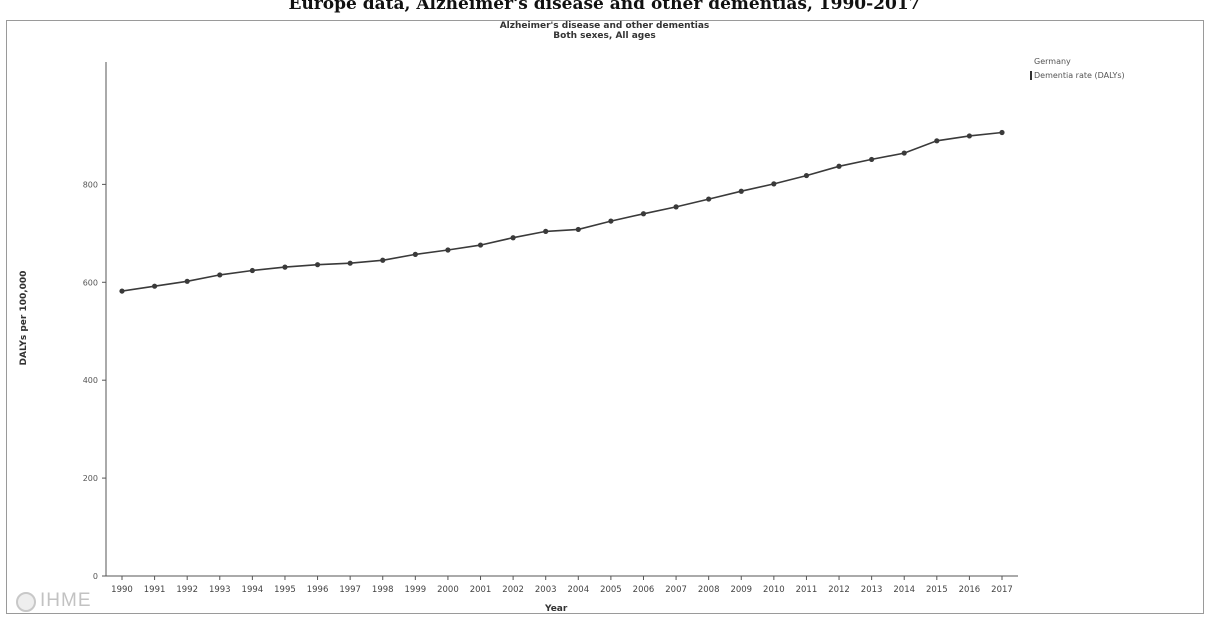 The width and height of the screenshot is (1209, 619). I want to click on x-tick-label: 1998, so click(383, 590).